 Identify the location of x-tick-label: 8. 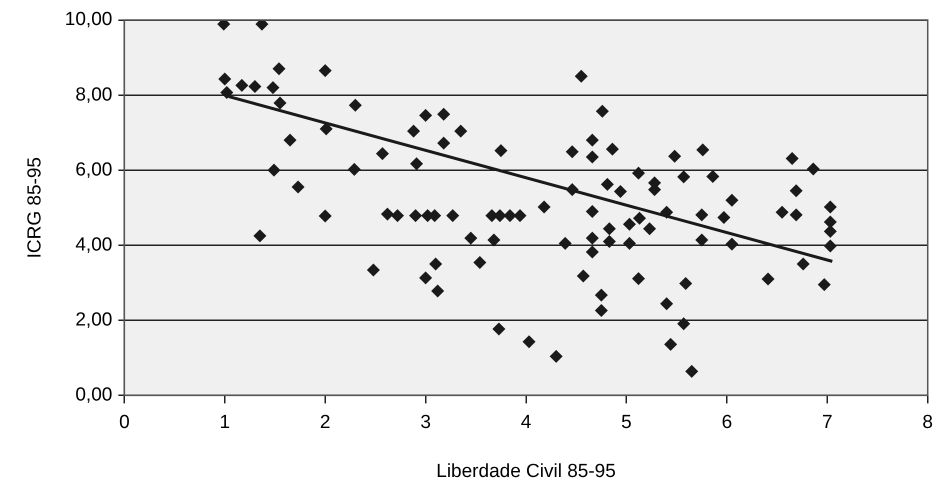
(928, 423).